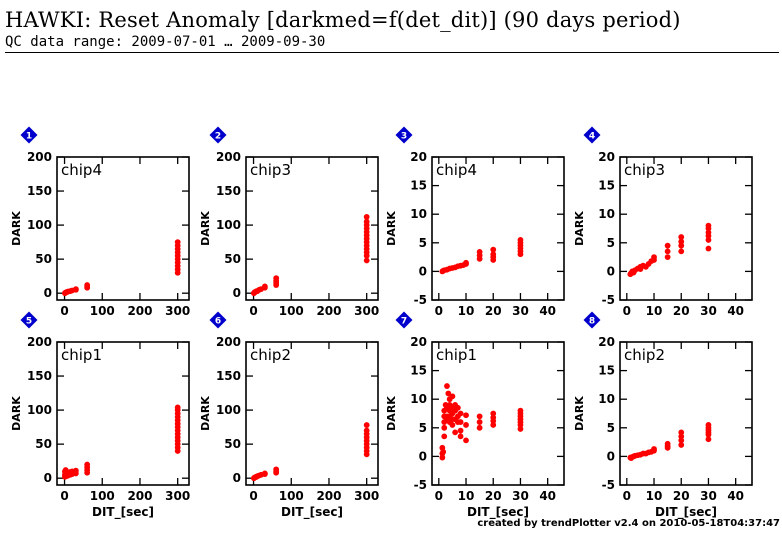 The width and height of the screenshot is (782, 542). What do you see at coordinates (165, 42) in the screenshot?
I see `qc-data-range: QC data range: 2009-07-01 … 2009-09-30` at bounding box center [165, 42].